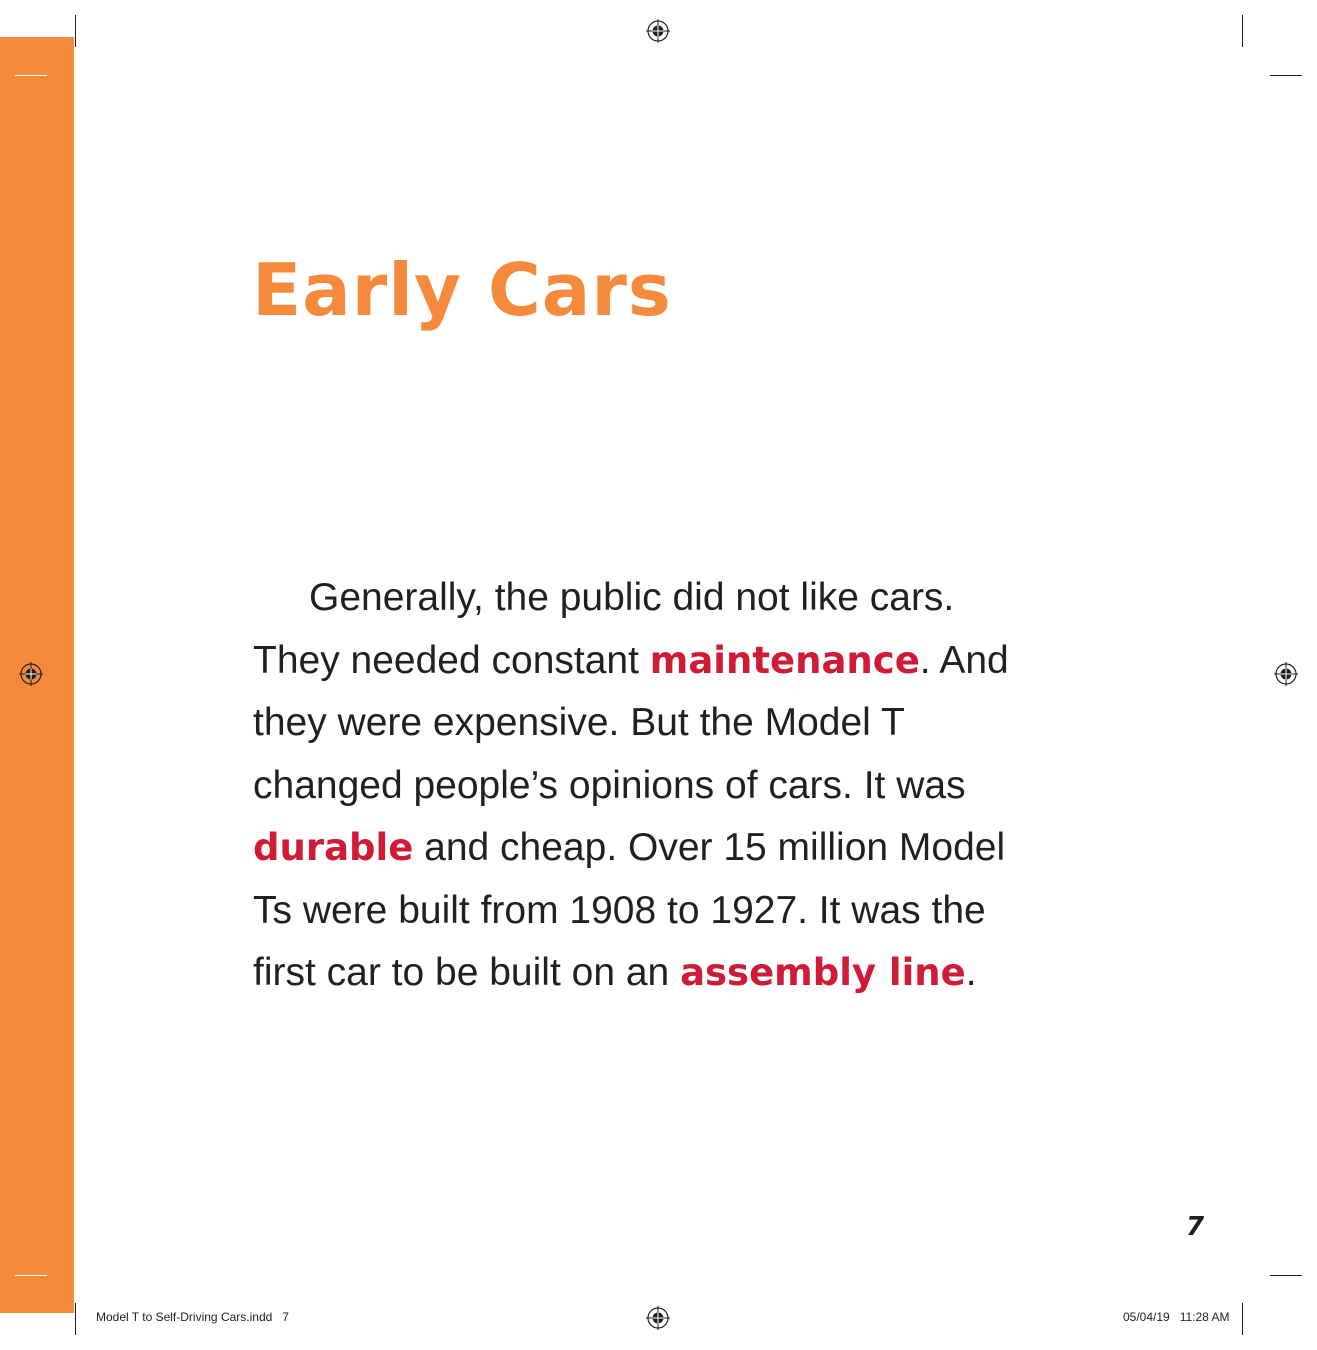  Describe the element at coordinates (1242, 1319) in the screenshot. I see `crop-mark-bottom-right` at that location.